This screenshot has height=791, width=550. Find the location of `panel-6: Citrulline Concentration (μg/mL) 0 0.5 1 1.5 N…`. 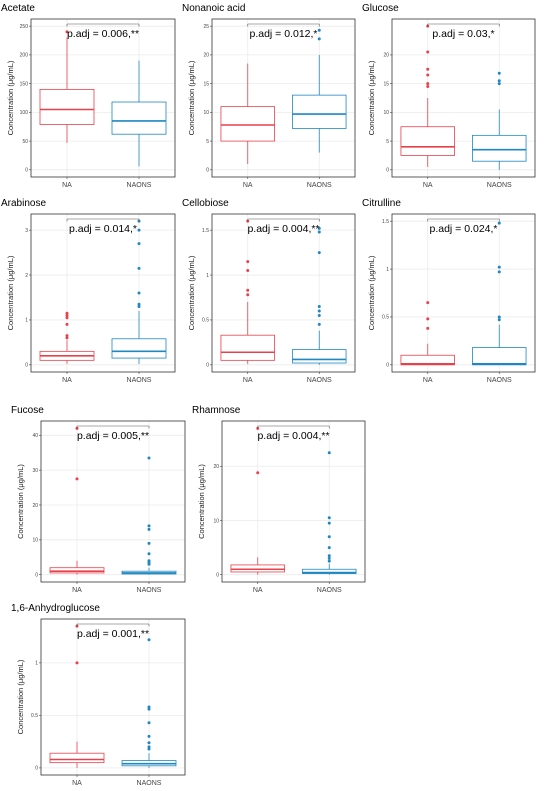

panel-6: Citrulline Concentration (μg/mL) 0 0.5 1 1.5 N… is located at coordinates (449, 291).